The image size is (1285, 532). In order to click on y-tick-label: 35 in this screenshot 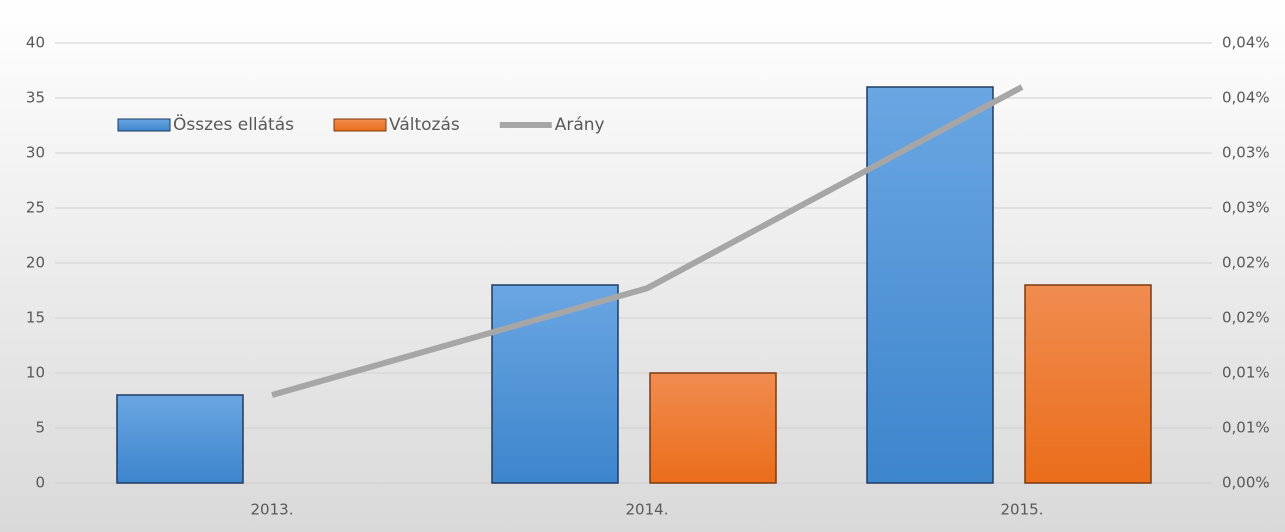, I will do `click(35, 98)`.